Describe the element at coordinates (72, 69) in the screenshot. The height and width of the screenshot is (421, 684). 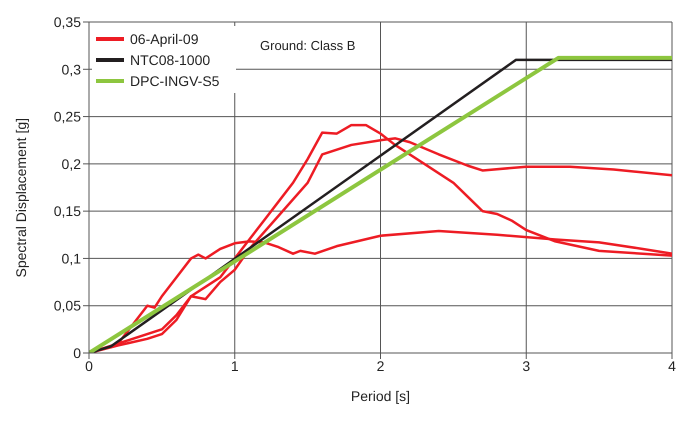
I see `y-tick-label: 0,3` at that location.